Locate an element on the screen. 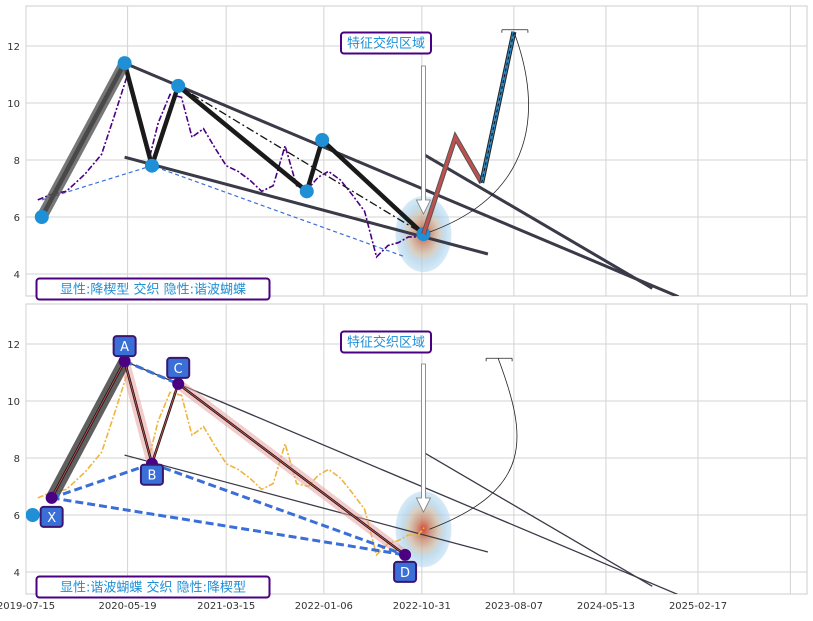  x-tick-label: 2023-08-07 is located at coordinates (514, 606).